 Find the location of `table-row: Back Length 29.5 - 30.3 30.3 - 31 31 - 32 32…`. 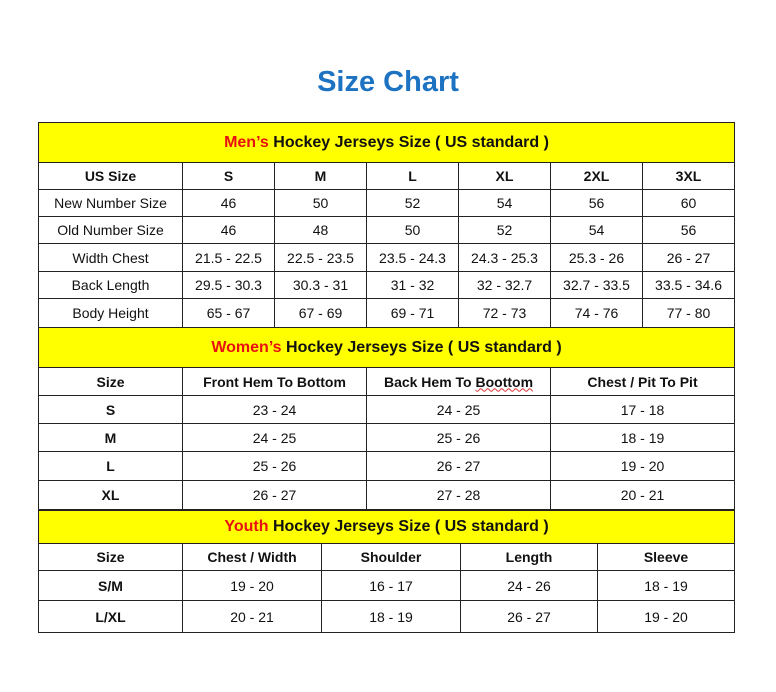

table-row: Back Length 29.5 - 30.3 30.3 - 31 31 - 32 32… is located at coordinates (387, 285).